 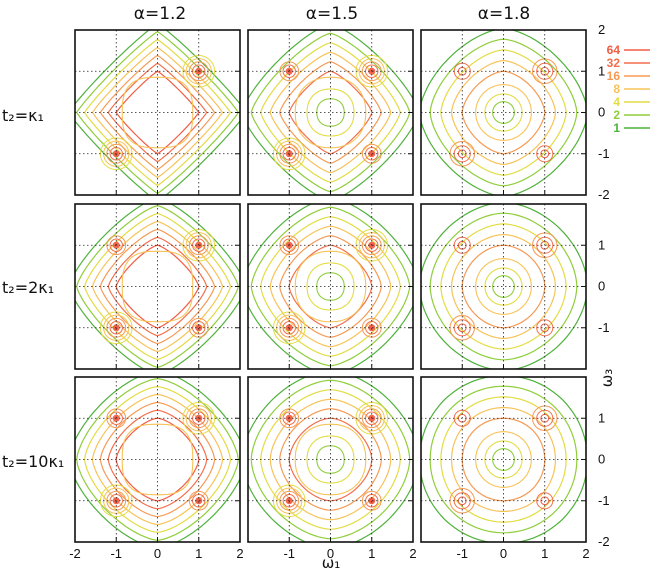 I want to click on row-label-3: t₂=10κ₁, so click(x=33, y=461).